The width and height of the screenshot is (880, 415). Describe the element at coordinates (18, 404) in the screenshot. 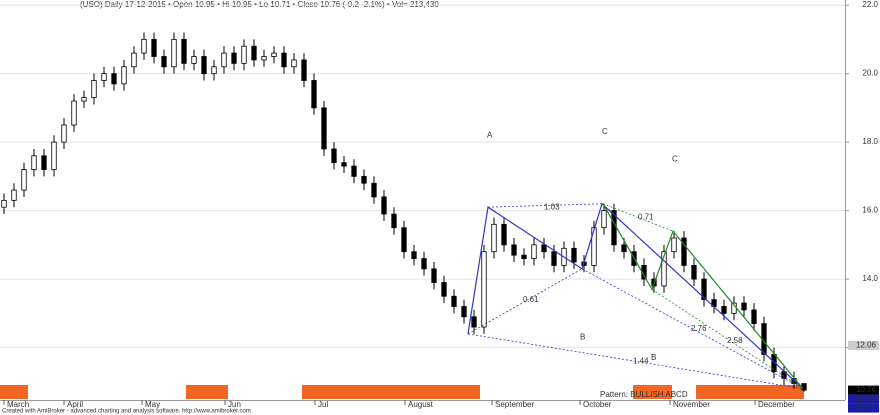

I see `x-tick-label: March` at that location.